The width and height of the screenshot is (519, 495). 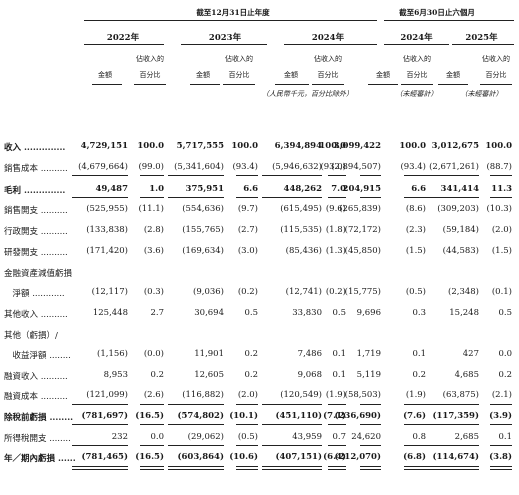 I want to click on year-2024: 2024年, so click(x=328, y=38).